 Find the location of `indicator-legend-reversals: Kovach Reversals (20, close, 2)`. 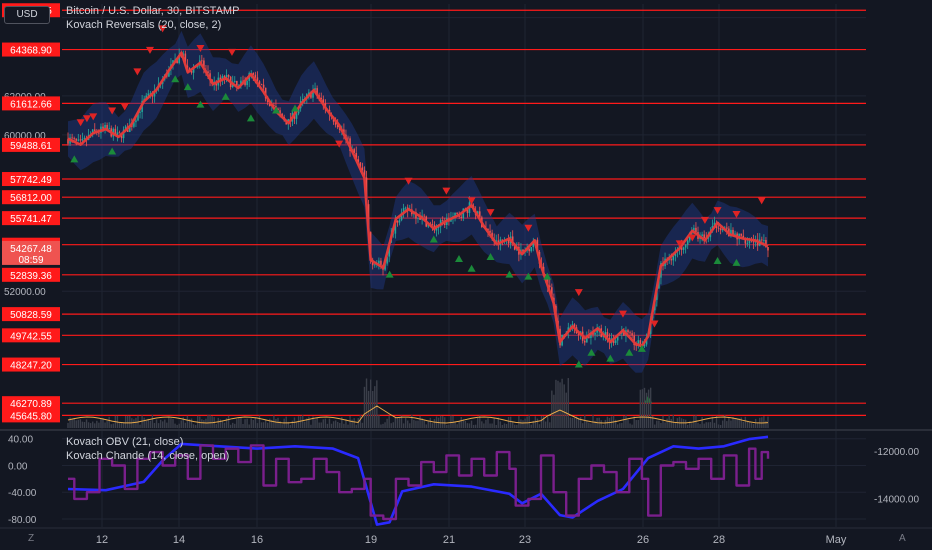

indicator-legend-reversals: Kovach Reversals (20, close, 2) is located at coordinates (144, 25).